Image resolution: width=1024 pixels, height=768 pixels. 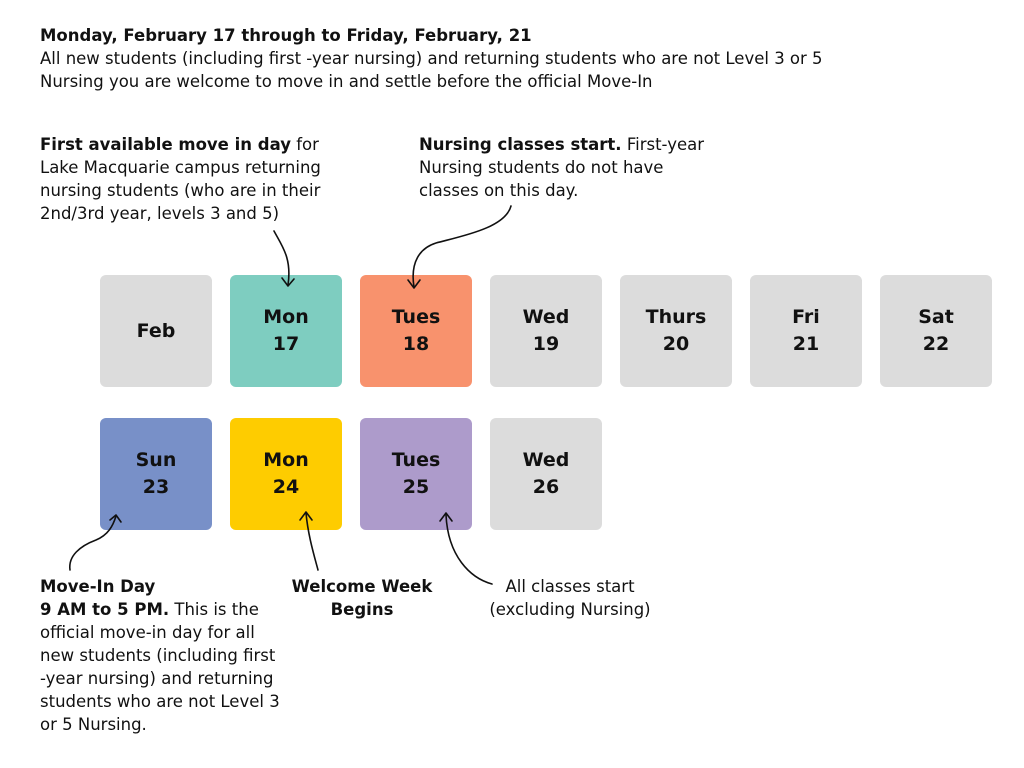 I want to click on tile-day: Sun, so click(x=156, y=460).